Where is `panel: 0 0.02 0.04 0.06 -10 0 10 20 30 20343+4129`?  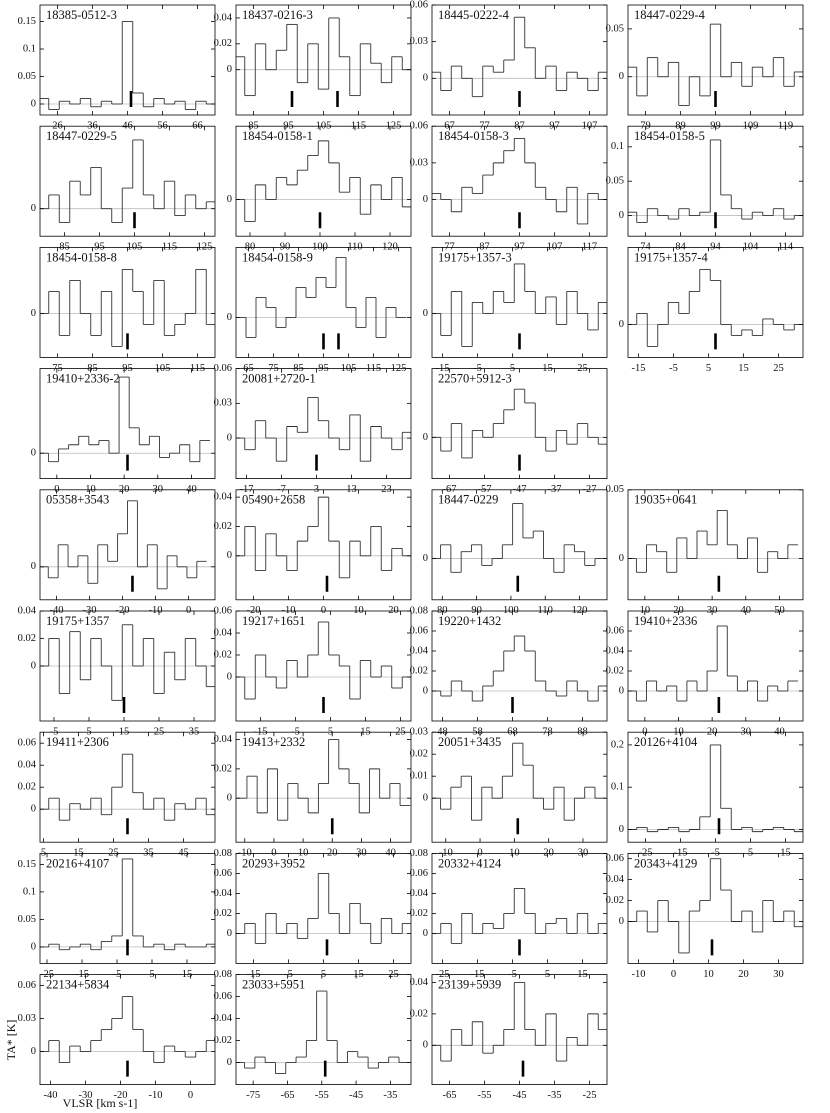 panel: 0 0.02 0.04 0.06 -10 0 10 20 30 20343+4129 is located at coordinates (705, 916).